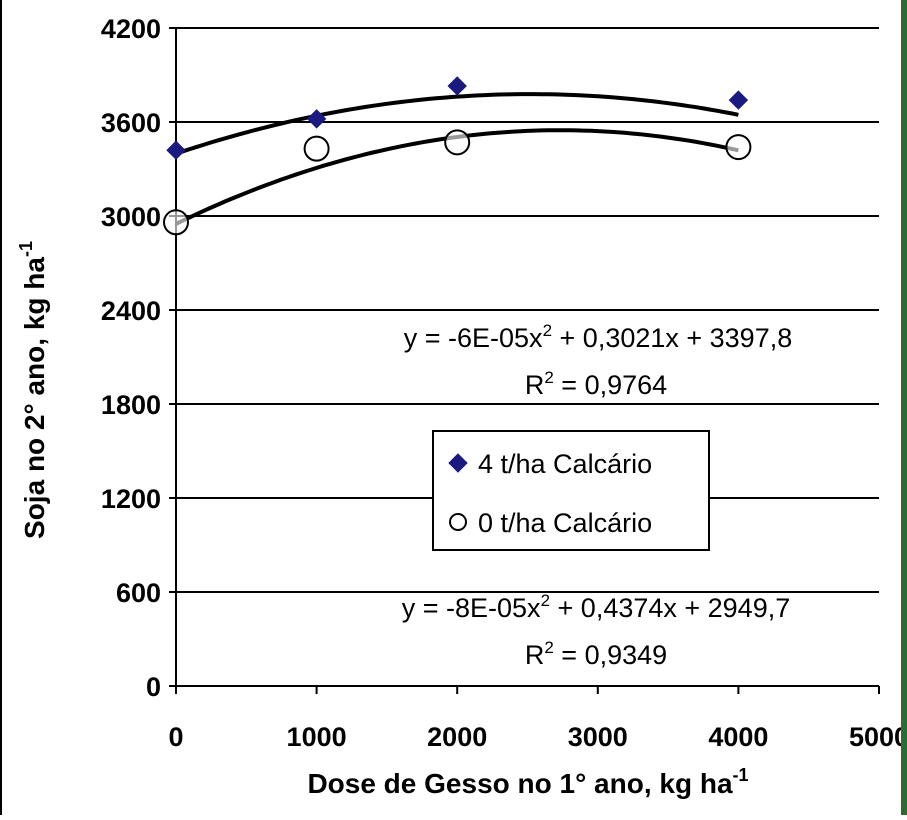 Image resolution: width=907 pixels, height=820 pixels. What do you see at coordinates (131, 358) in the screenshot?
I see `y-tick-labels: 0 600 1200 1800 2400 3000 3600 4200` at bounding box center [131, 358].